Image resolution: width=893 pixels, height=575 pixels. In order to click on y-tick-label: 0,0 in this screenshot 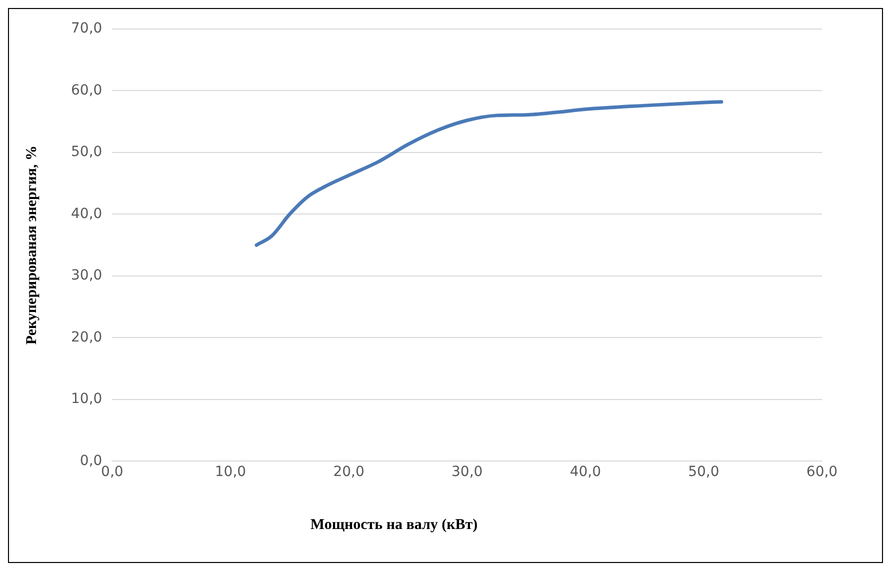, I will do `click(91, 460)`.